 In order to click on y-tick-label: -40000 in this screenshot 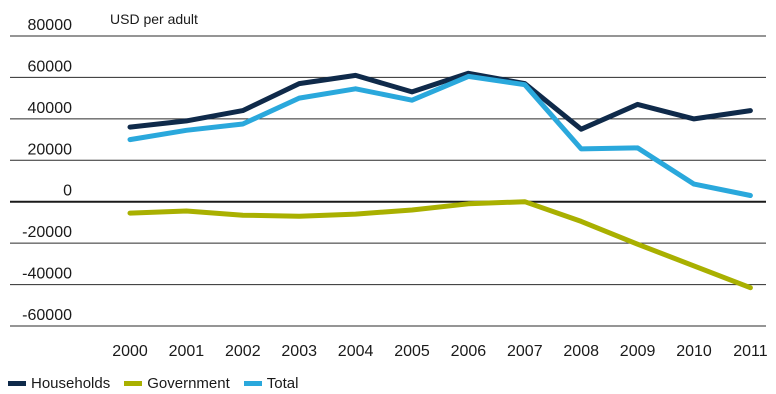, I will do `click(47, 274)`.